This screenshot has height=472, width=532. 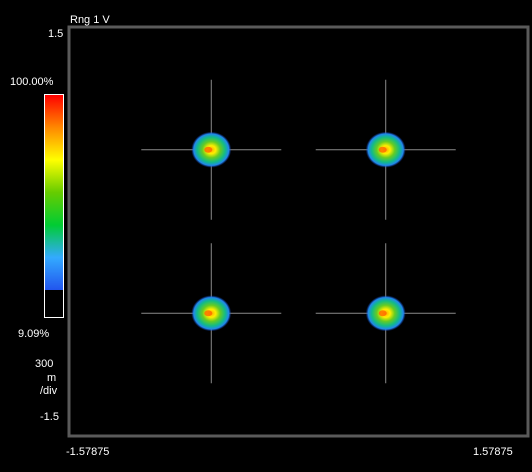 I want to click on scale-value-label: 300, so click(x=44, y=364).